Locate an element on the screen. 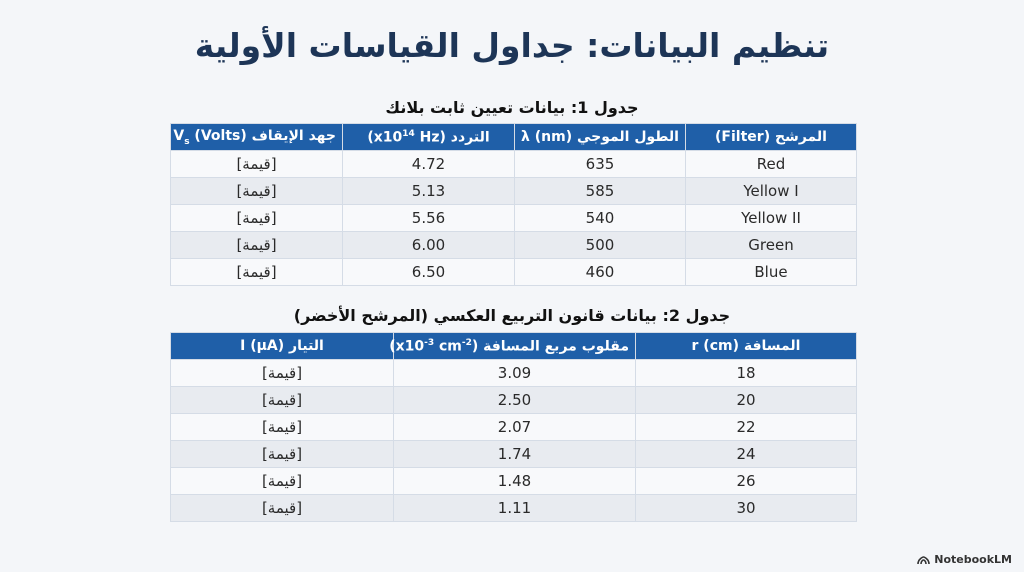 The width and height of the screenshot is (1024, 572). cell-distance: 26 is located at coordinates (746, 481).